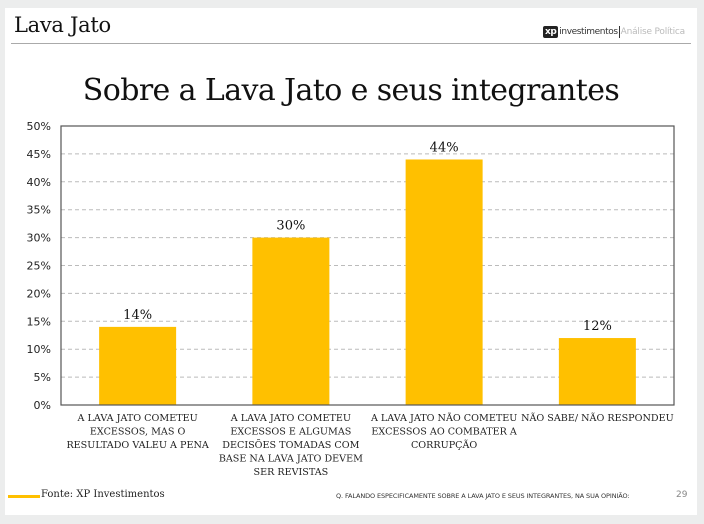  What do you see at coordinates (138, 432) in the screenshot?
I see `x-category-label: EXCESSOS, MAS O` at bounding box center [138, 432].